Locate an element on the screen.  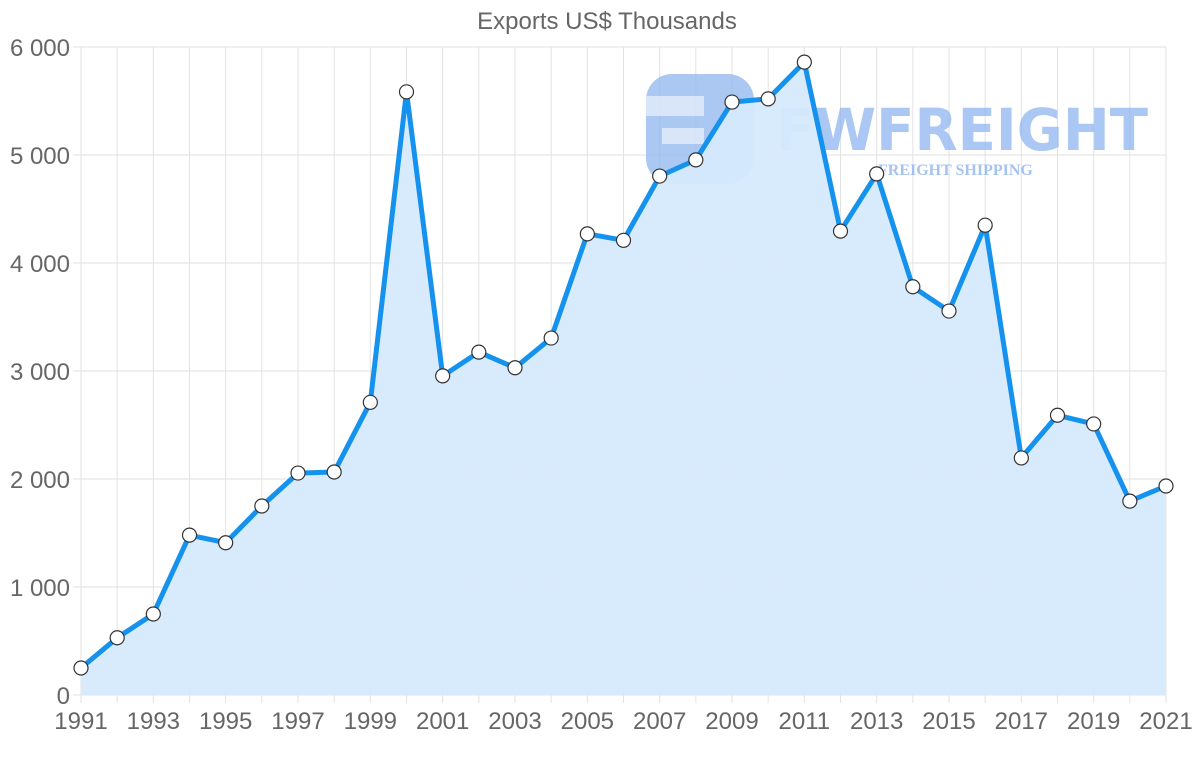
watermark-tagline: FREIGHT SHIPPING is located at coordinates (955, 170).